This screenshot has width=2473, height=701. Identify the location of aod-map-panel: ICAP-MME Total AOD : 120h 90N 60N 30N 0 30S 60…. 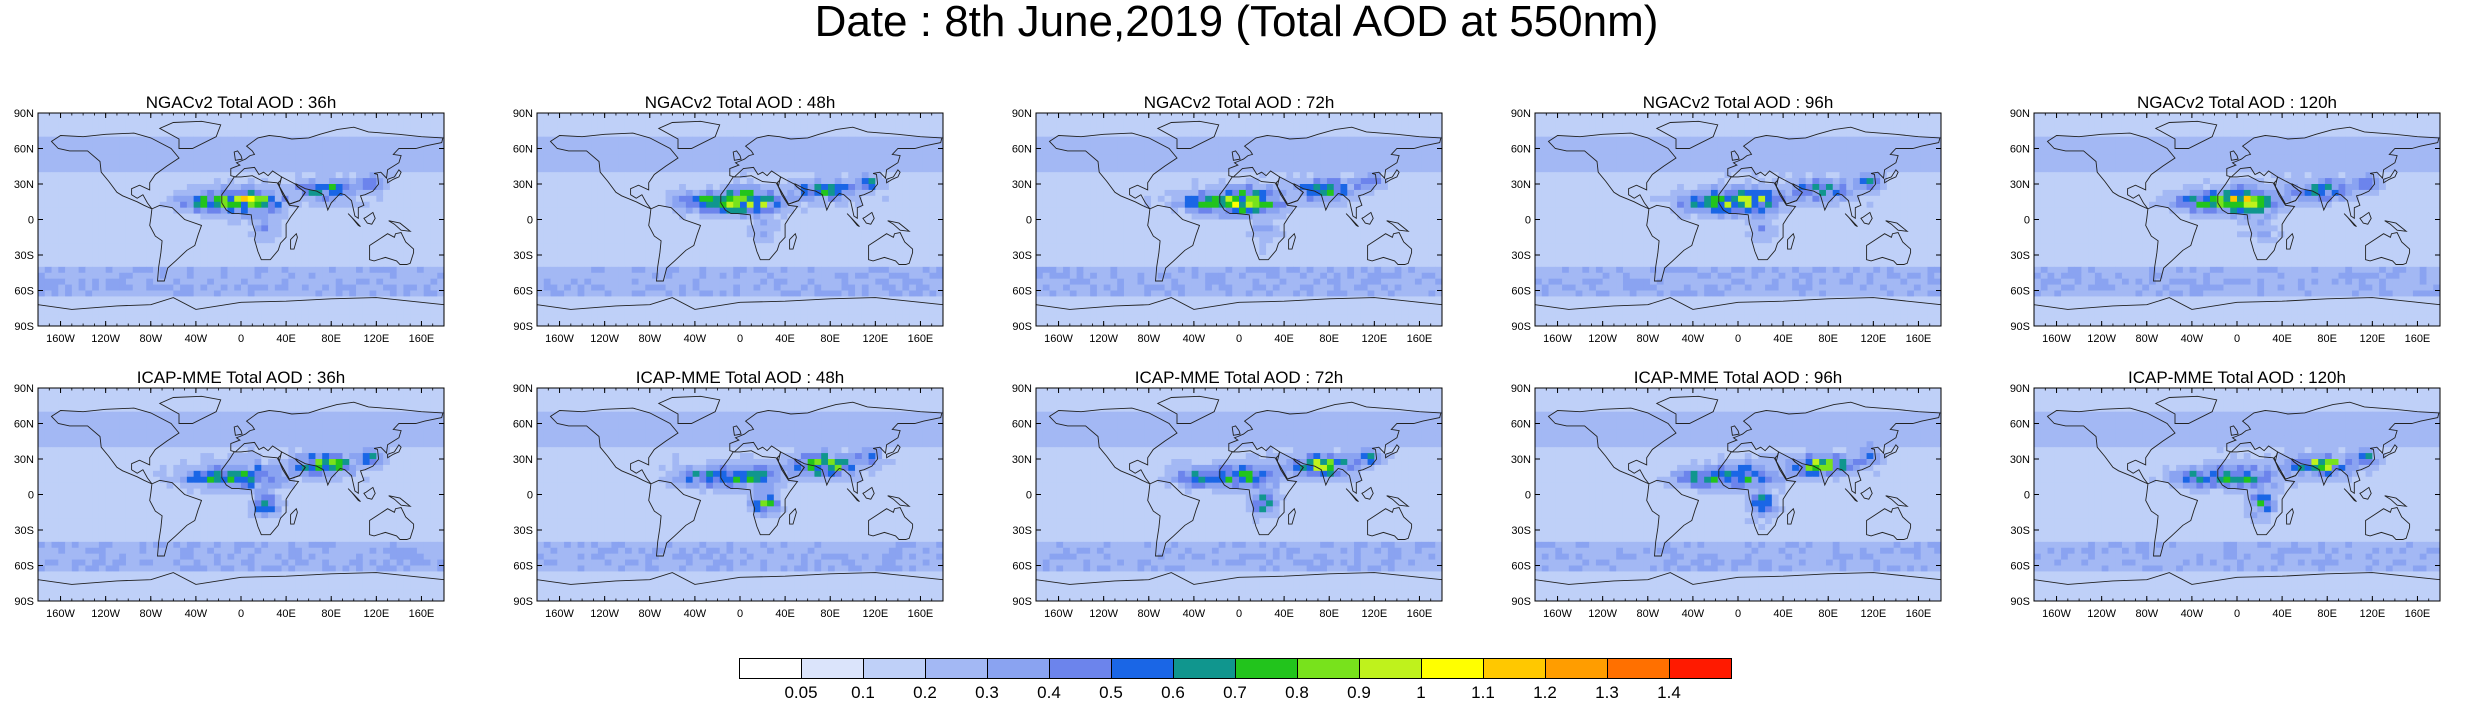
(2226, 494).